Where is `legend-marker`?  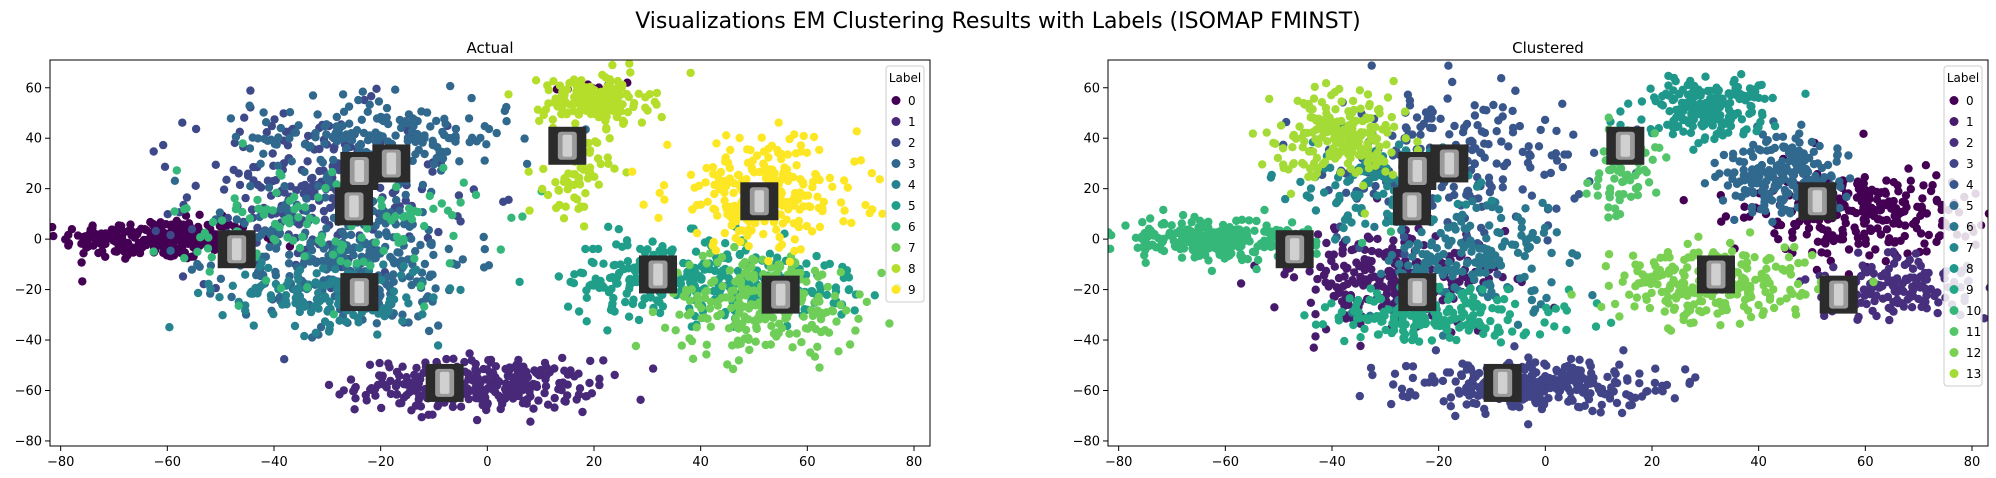
legend-marker is located at coordinates (896, 184).